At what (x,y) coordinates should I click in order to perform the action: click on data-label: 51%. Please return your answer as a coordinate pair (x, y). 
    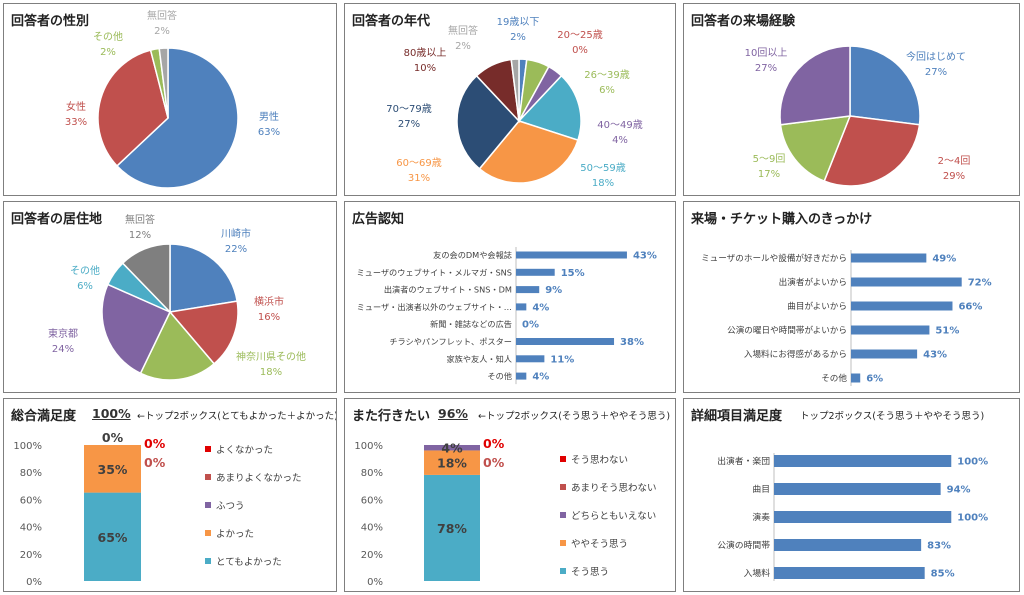
    Looking at the image, I should click on (947, 331).